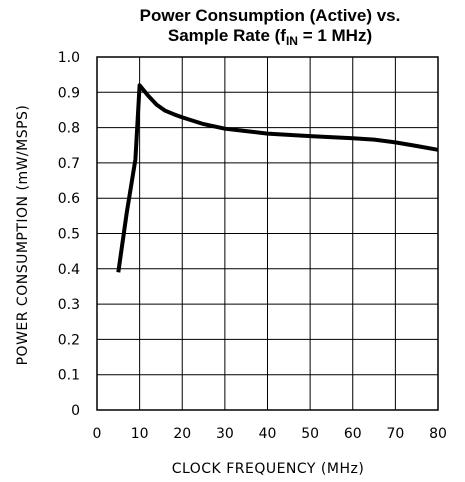 The image size is (465, 482). I want to click on y-tick-label: 0.4, so click(69, 270).